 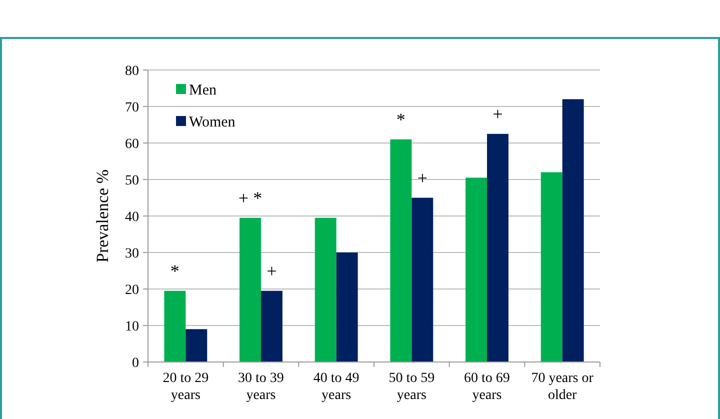 I want to click on x-tick-label: 60 to 69 years, so click(x=487, y=387).